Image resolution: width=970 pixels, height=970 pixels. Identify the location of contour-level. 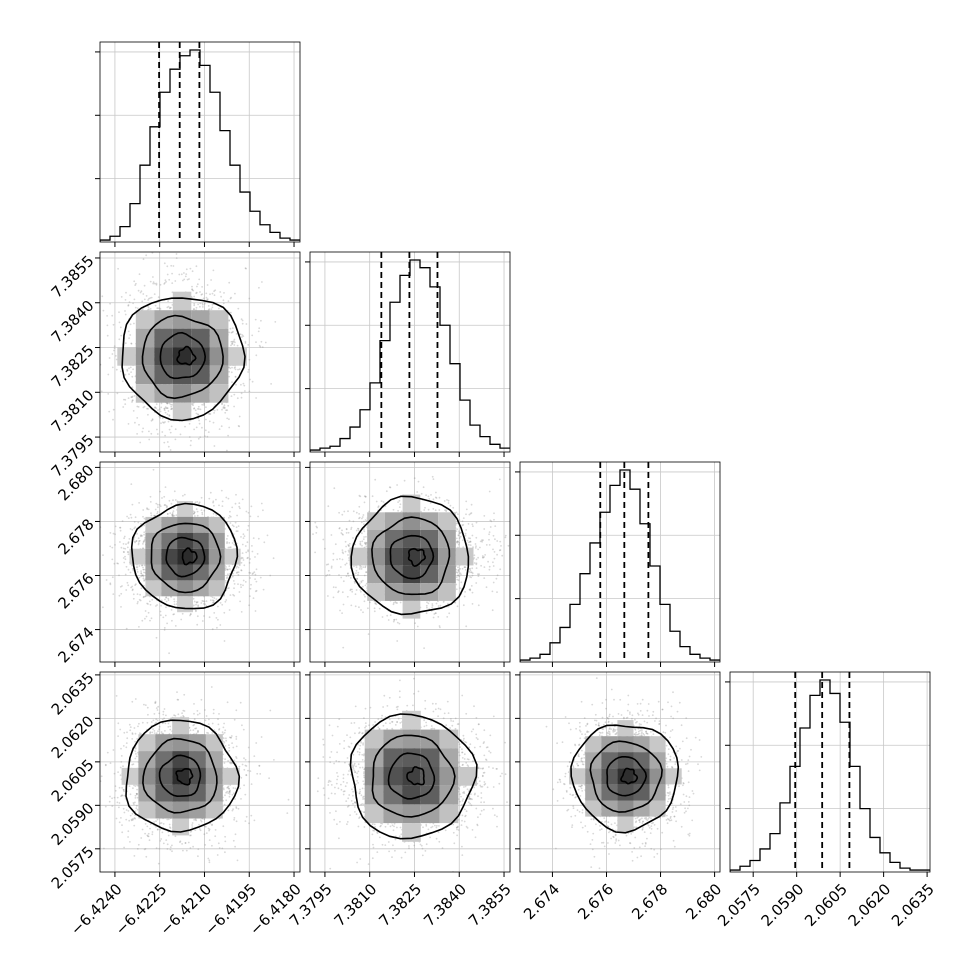
(186, 558).